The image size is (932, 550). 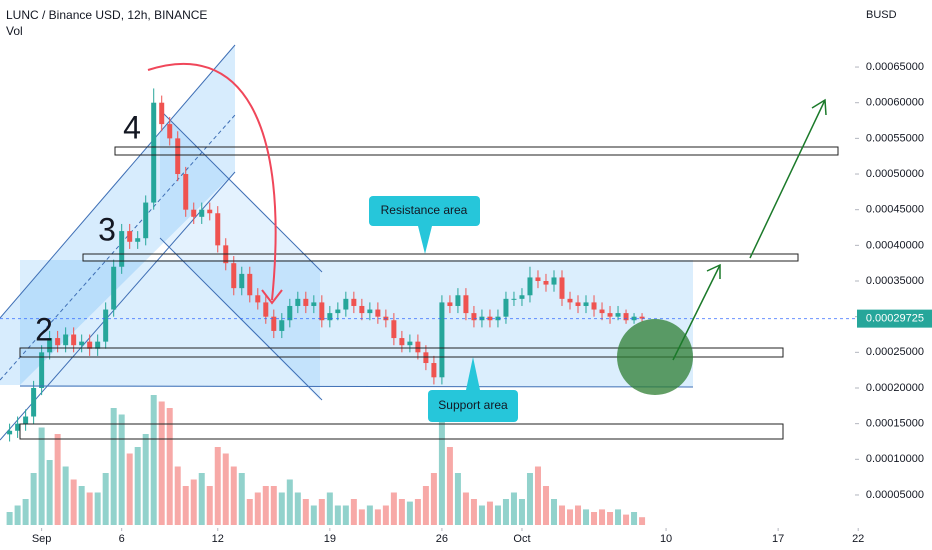 What do you see at coordinates (106, 15) in the screenshot?
I see `chart-title: LUNC / Binance USD, 12h, BINANCE` at bounding box center [106, 15].